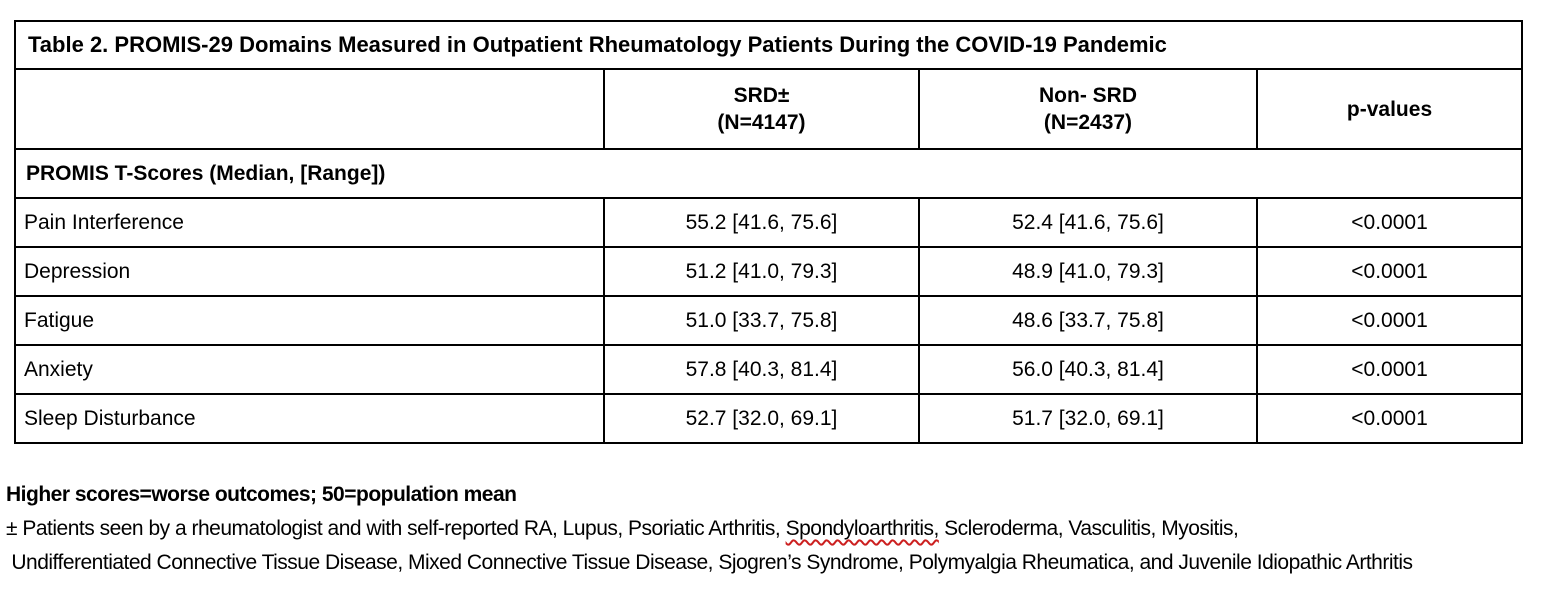 This screenshot has width=1561, height=589. I want to click on header-empty-cell, so click(309, 109).